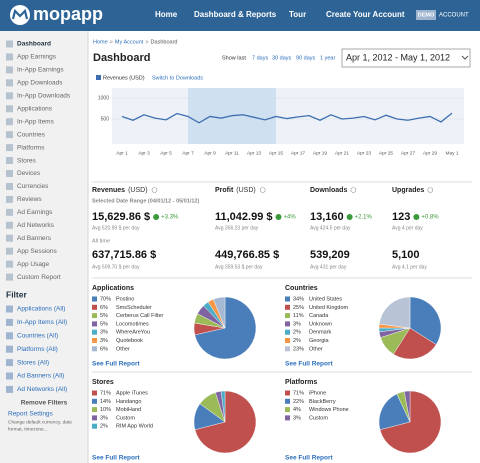 The image size is (480, 463). I want to click on metric-total: 449,766.85 $, so click(247, 255).